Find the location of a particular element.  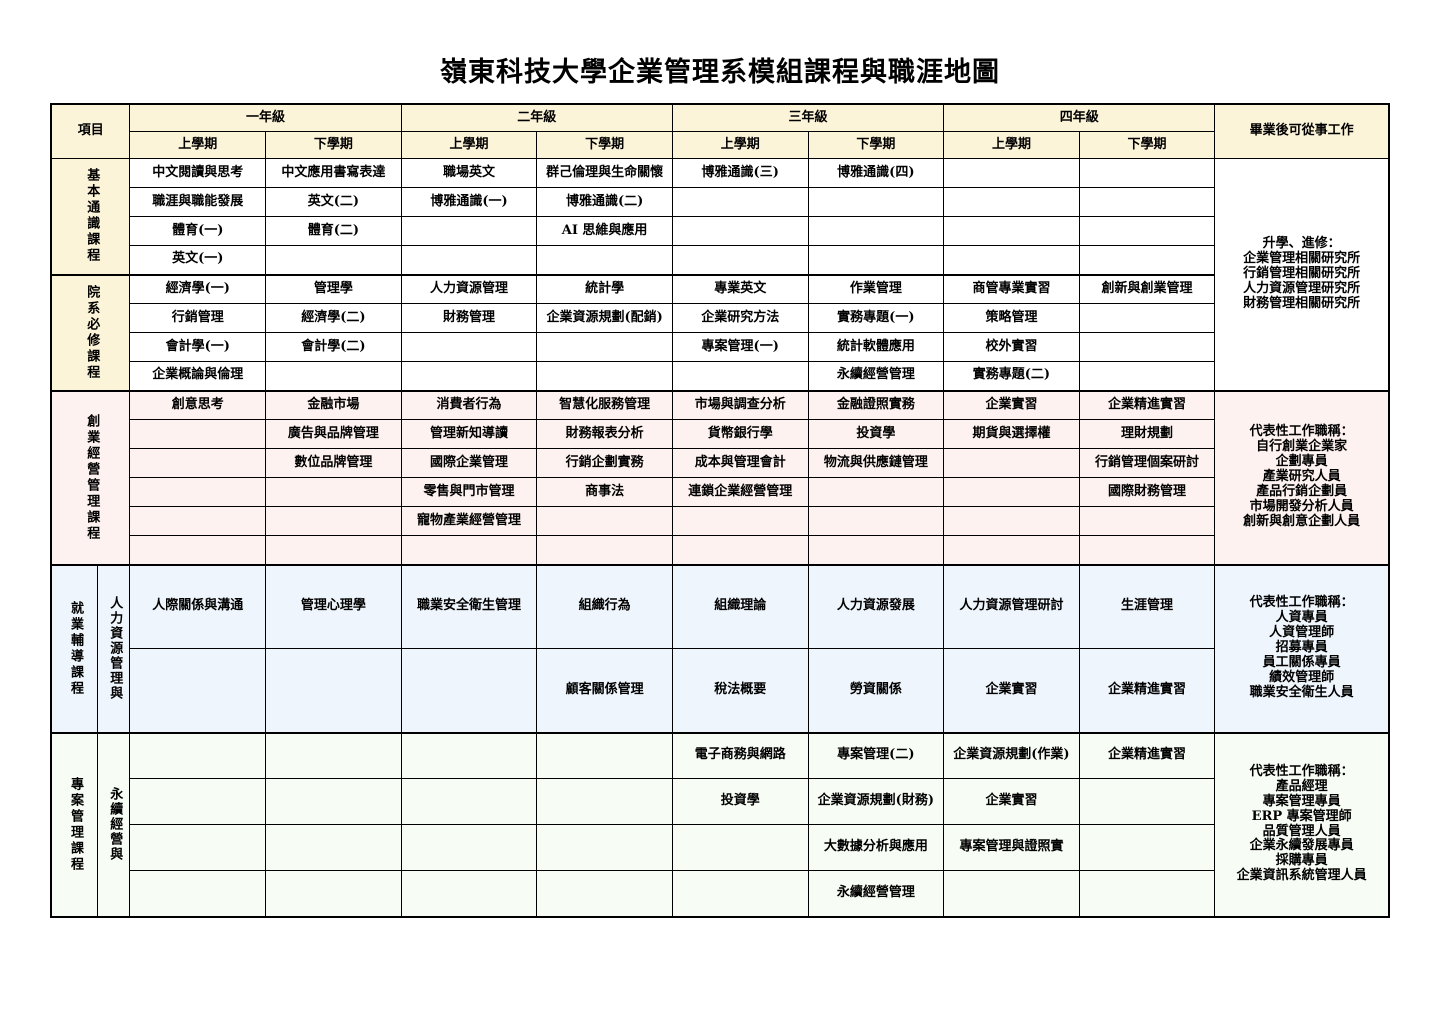

header-semester-6: 下學期 is located at coordinates (876, 145).